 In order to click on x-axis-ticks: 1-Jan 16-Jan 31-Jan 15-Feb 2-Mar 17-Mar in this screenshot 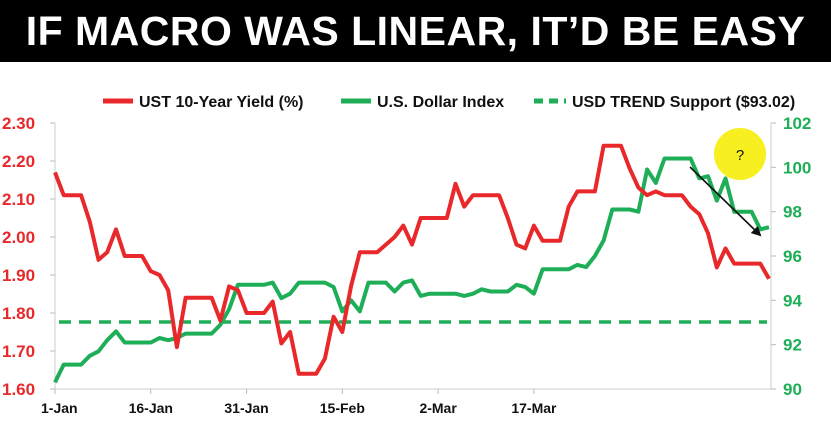, I will do `click(299, 402)`.